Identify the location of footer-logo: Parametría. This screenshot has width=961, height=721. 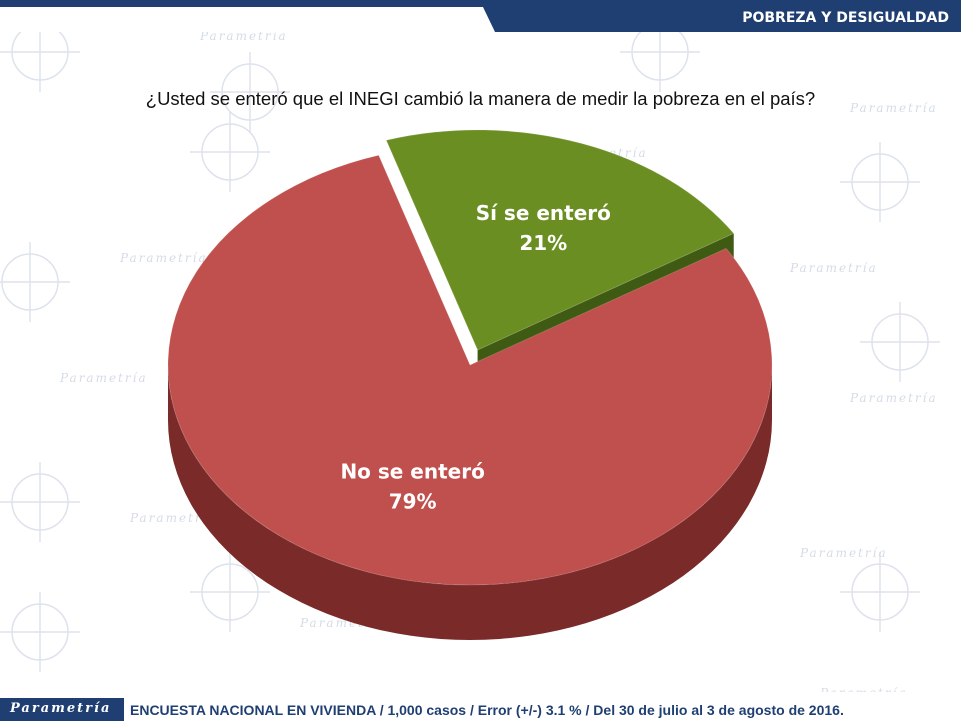
(62, 709).